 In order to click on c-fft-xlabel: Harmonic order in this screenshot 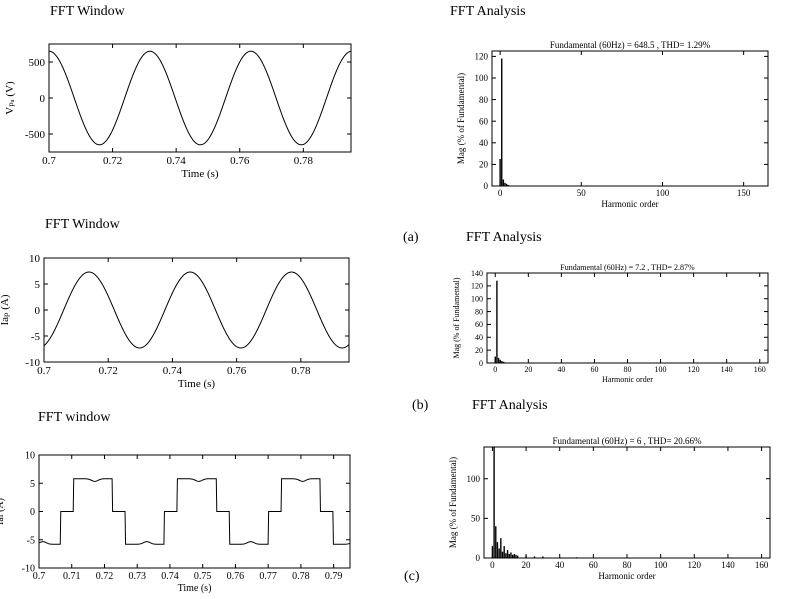, I will do `click(626, 576)`.